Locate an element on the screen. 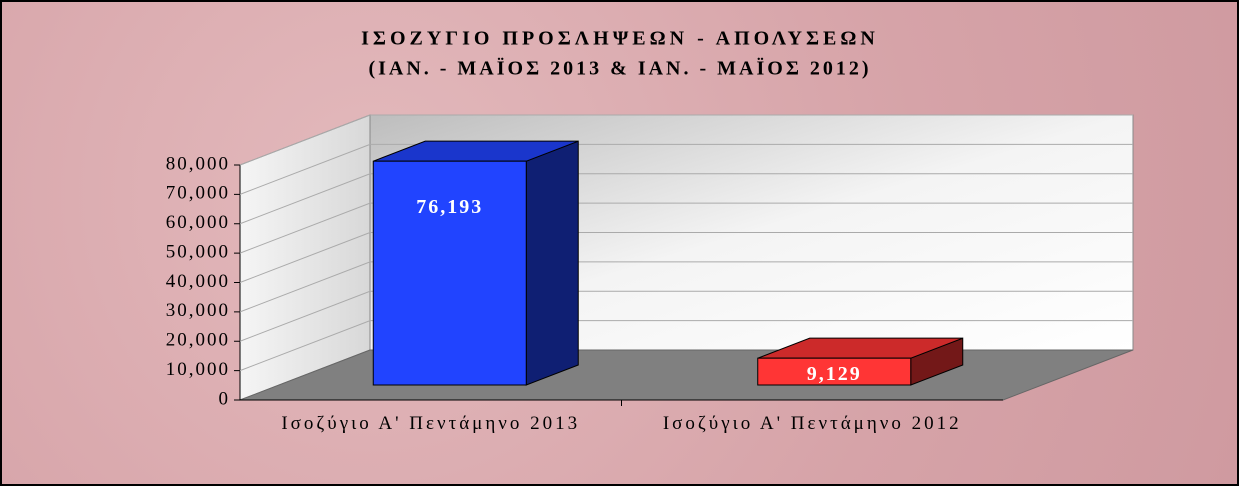 This screenshot has height=486, width=1239. y-tick-label: 20,000 is located at coordinates (198, 340).